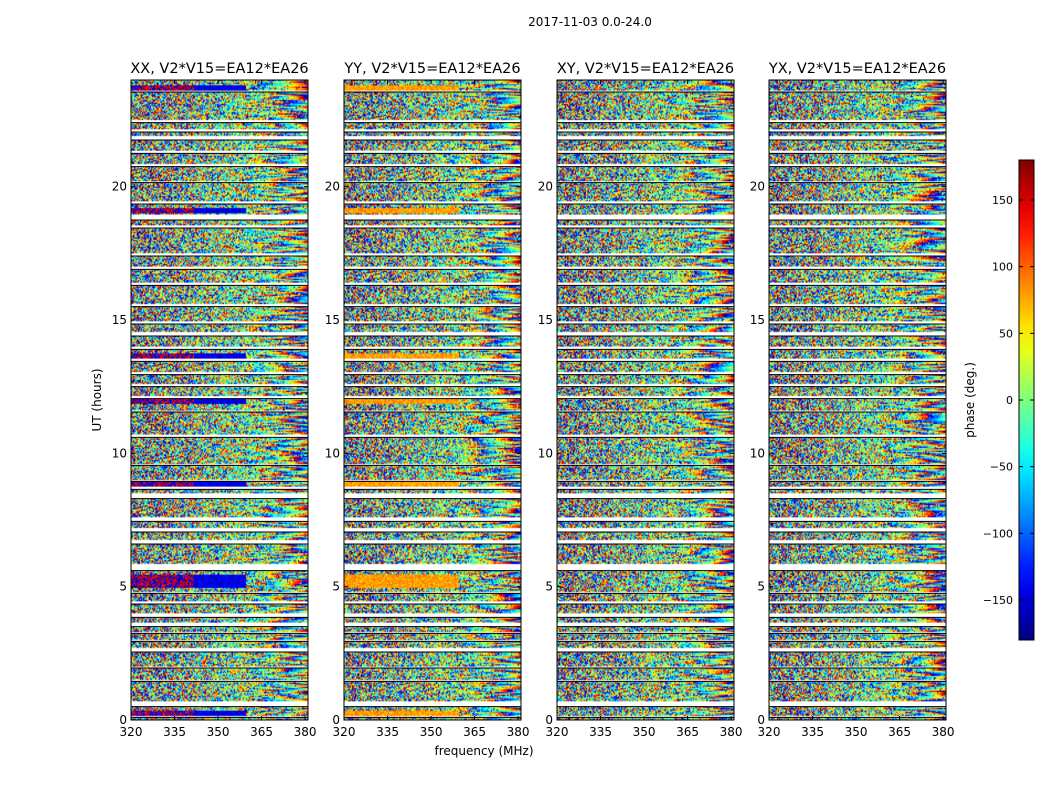 The height and width of the screenshot is (800, 1050). What do you see at coordinates (219, 69) in the screenshot?
I see `panel-title: XX, V2*V15=EA12*EA26` at bounding box center [219, 69].